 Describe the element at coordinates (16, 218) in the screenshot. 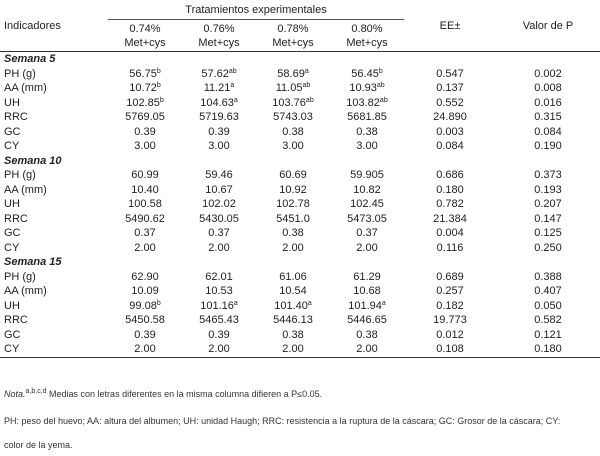

I see `row-label: RRC` at that location.